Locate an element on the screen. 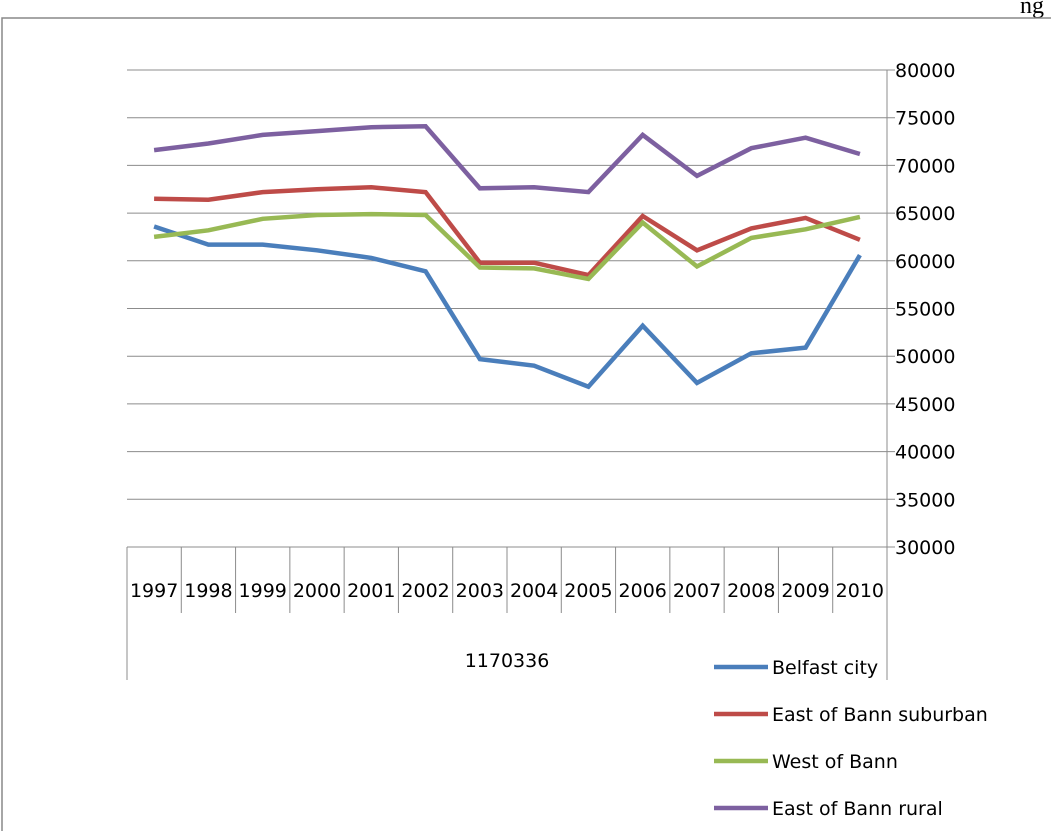 The width and height of the screenshot is (1051, 836). y-tick-label: 65000 is located at coordinates (925, 214).